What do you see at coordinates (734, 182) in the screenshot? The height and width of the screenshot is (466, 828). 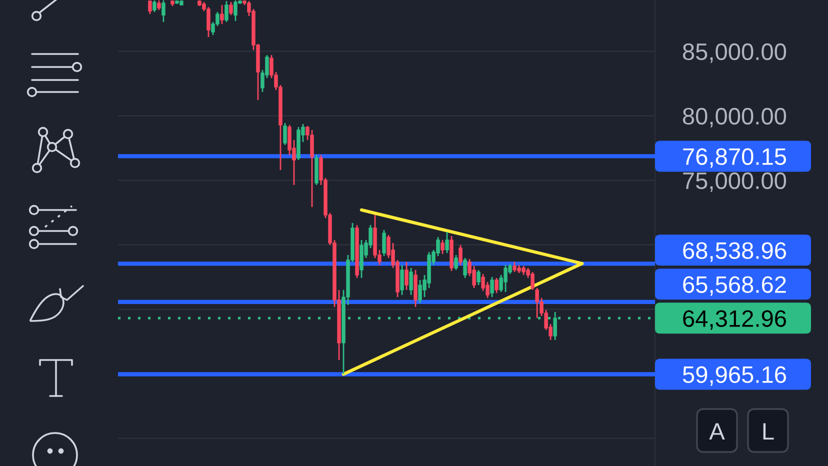 I see `y-tick-label: 75,000.00` at bounding box center [734, 182].